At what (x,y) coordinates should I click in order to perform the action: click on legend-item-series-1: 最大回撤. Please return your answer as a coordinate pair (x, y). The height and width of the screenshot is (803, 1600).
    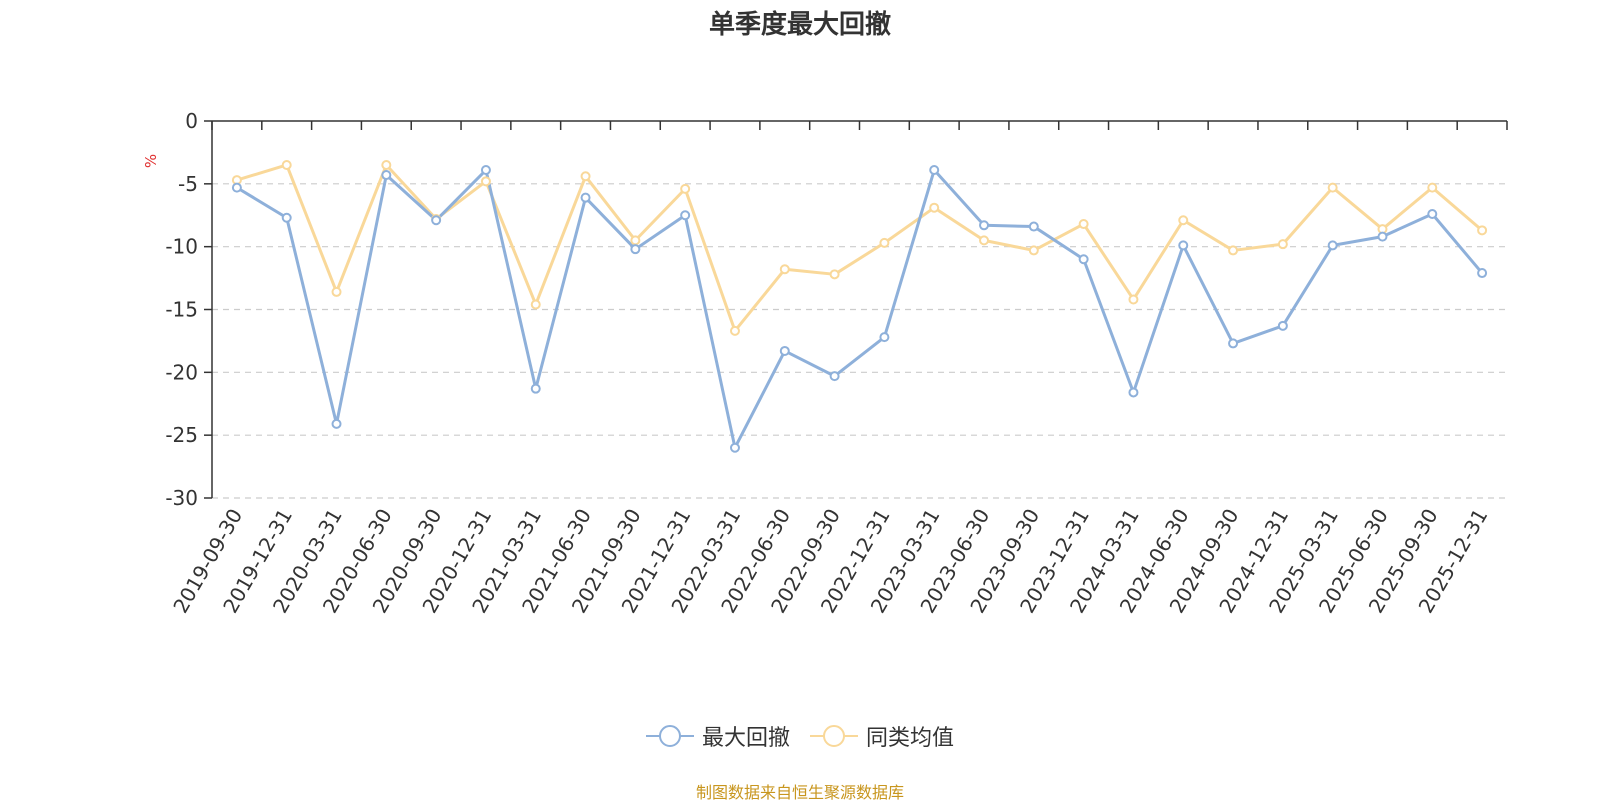
    Looking at the image, I should click on (717, 736).